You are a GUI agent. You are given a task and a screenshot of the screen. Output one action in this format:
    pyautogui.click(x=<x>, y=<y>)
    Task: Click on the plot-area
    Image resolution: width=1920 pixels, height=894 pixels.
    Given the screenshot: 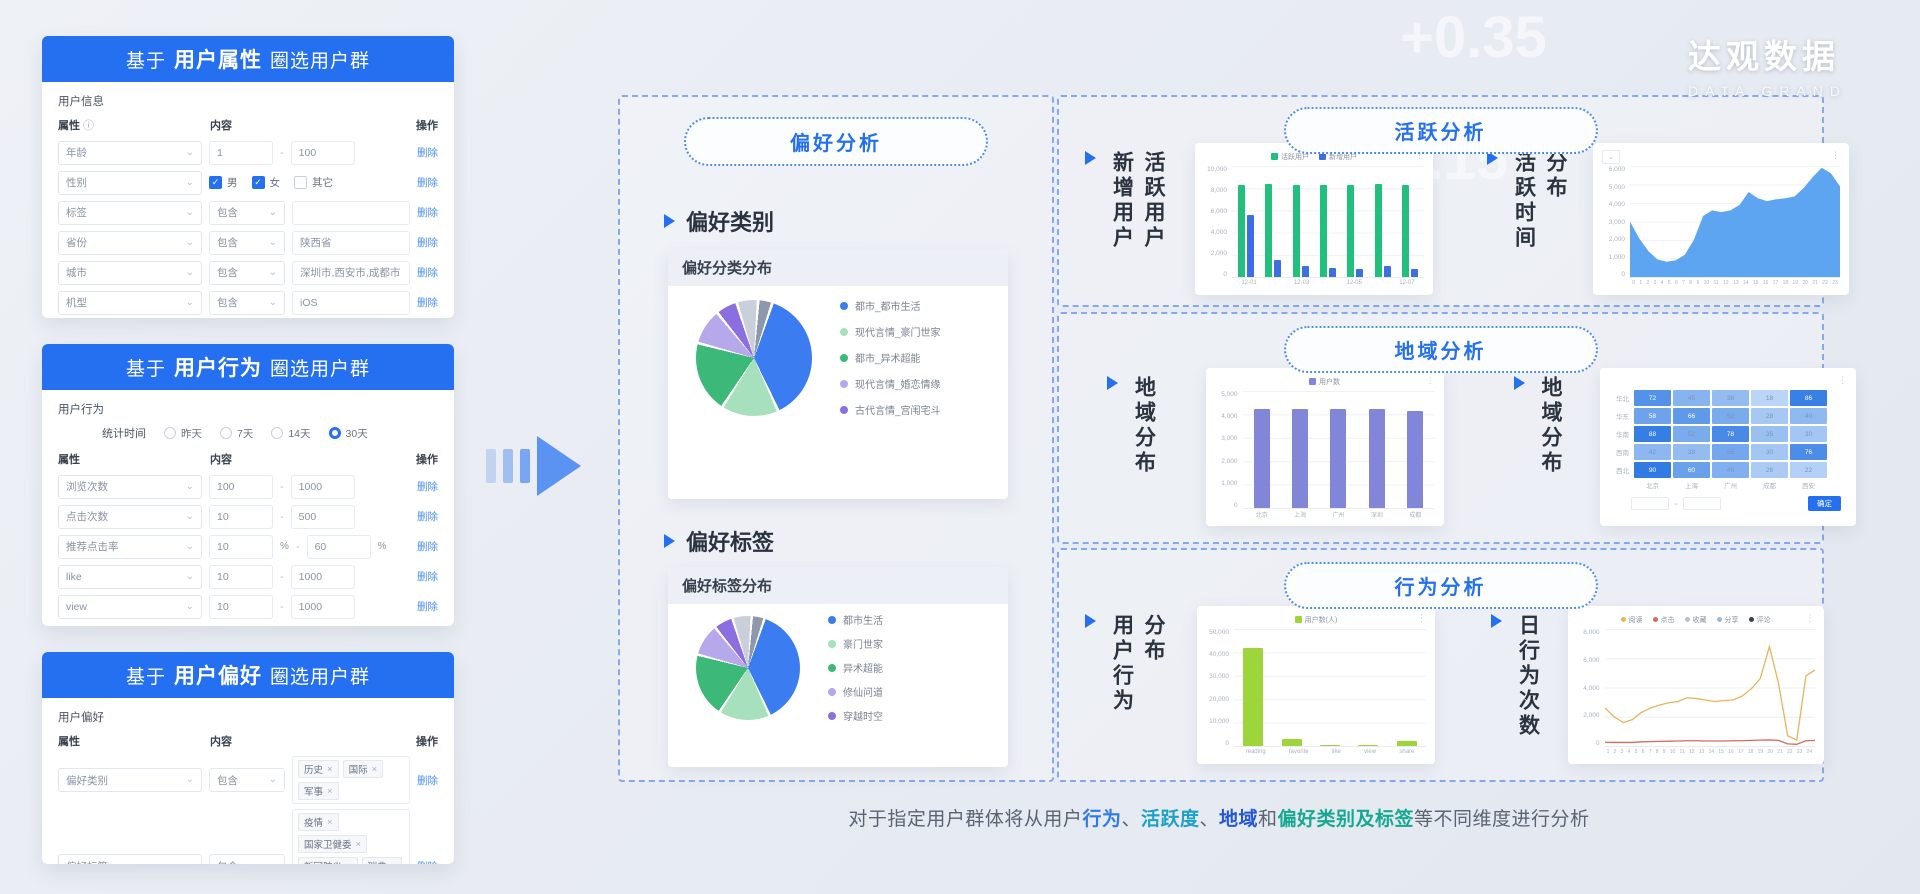 What is the action you would take?
    pyautogui.click(x=1735, y=222)
    